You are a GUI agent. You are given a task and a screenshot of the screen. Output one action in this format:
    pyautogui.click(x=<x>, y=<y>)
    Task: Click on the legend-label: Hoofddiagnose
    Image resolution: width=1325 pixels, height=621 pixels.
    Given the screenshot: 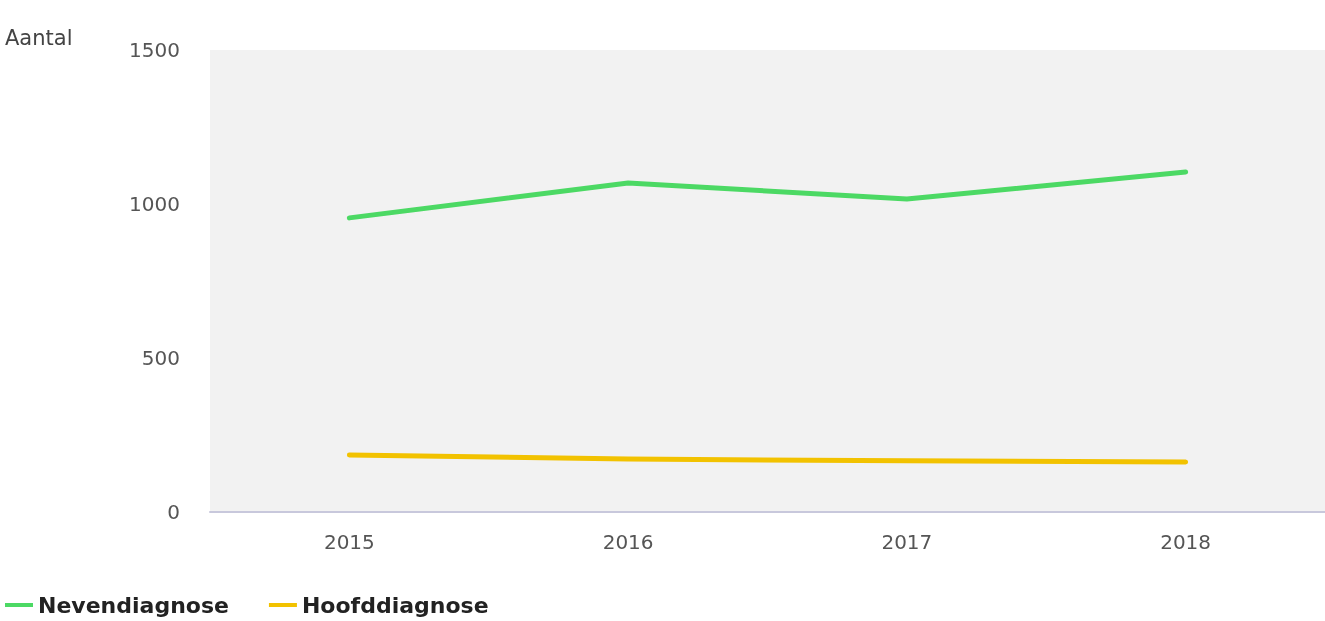 What is the action you would take?
    pyautogui.click(x=395, y=605)
    